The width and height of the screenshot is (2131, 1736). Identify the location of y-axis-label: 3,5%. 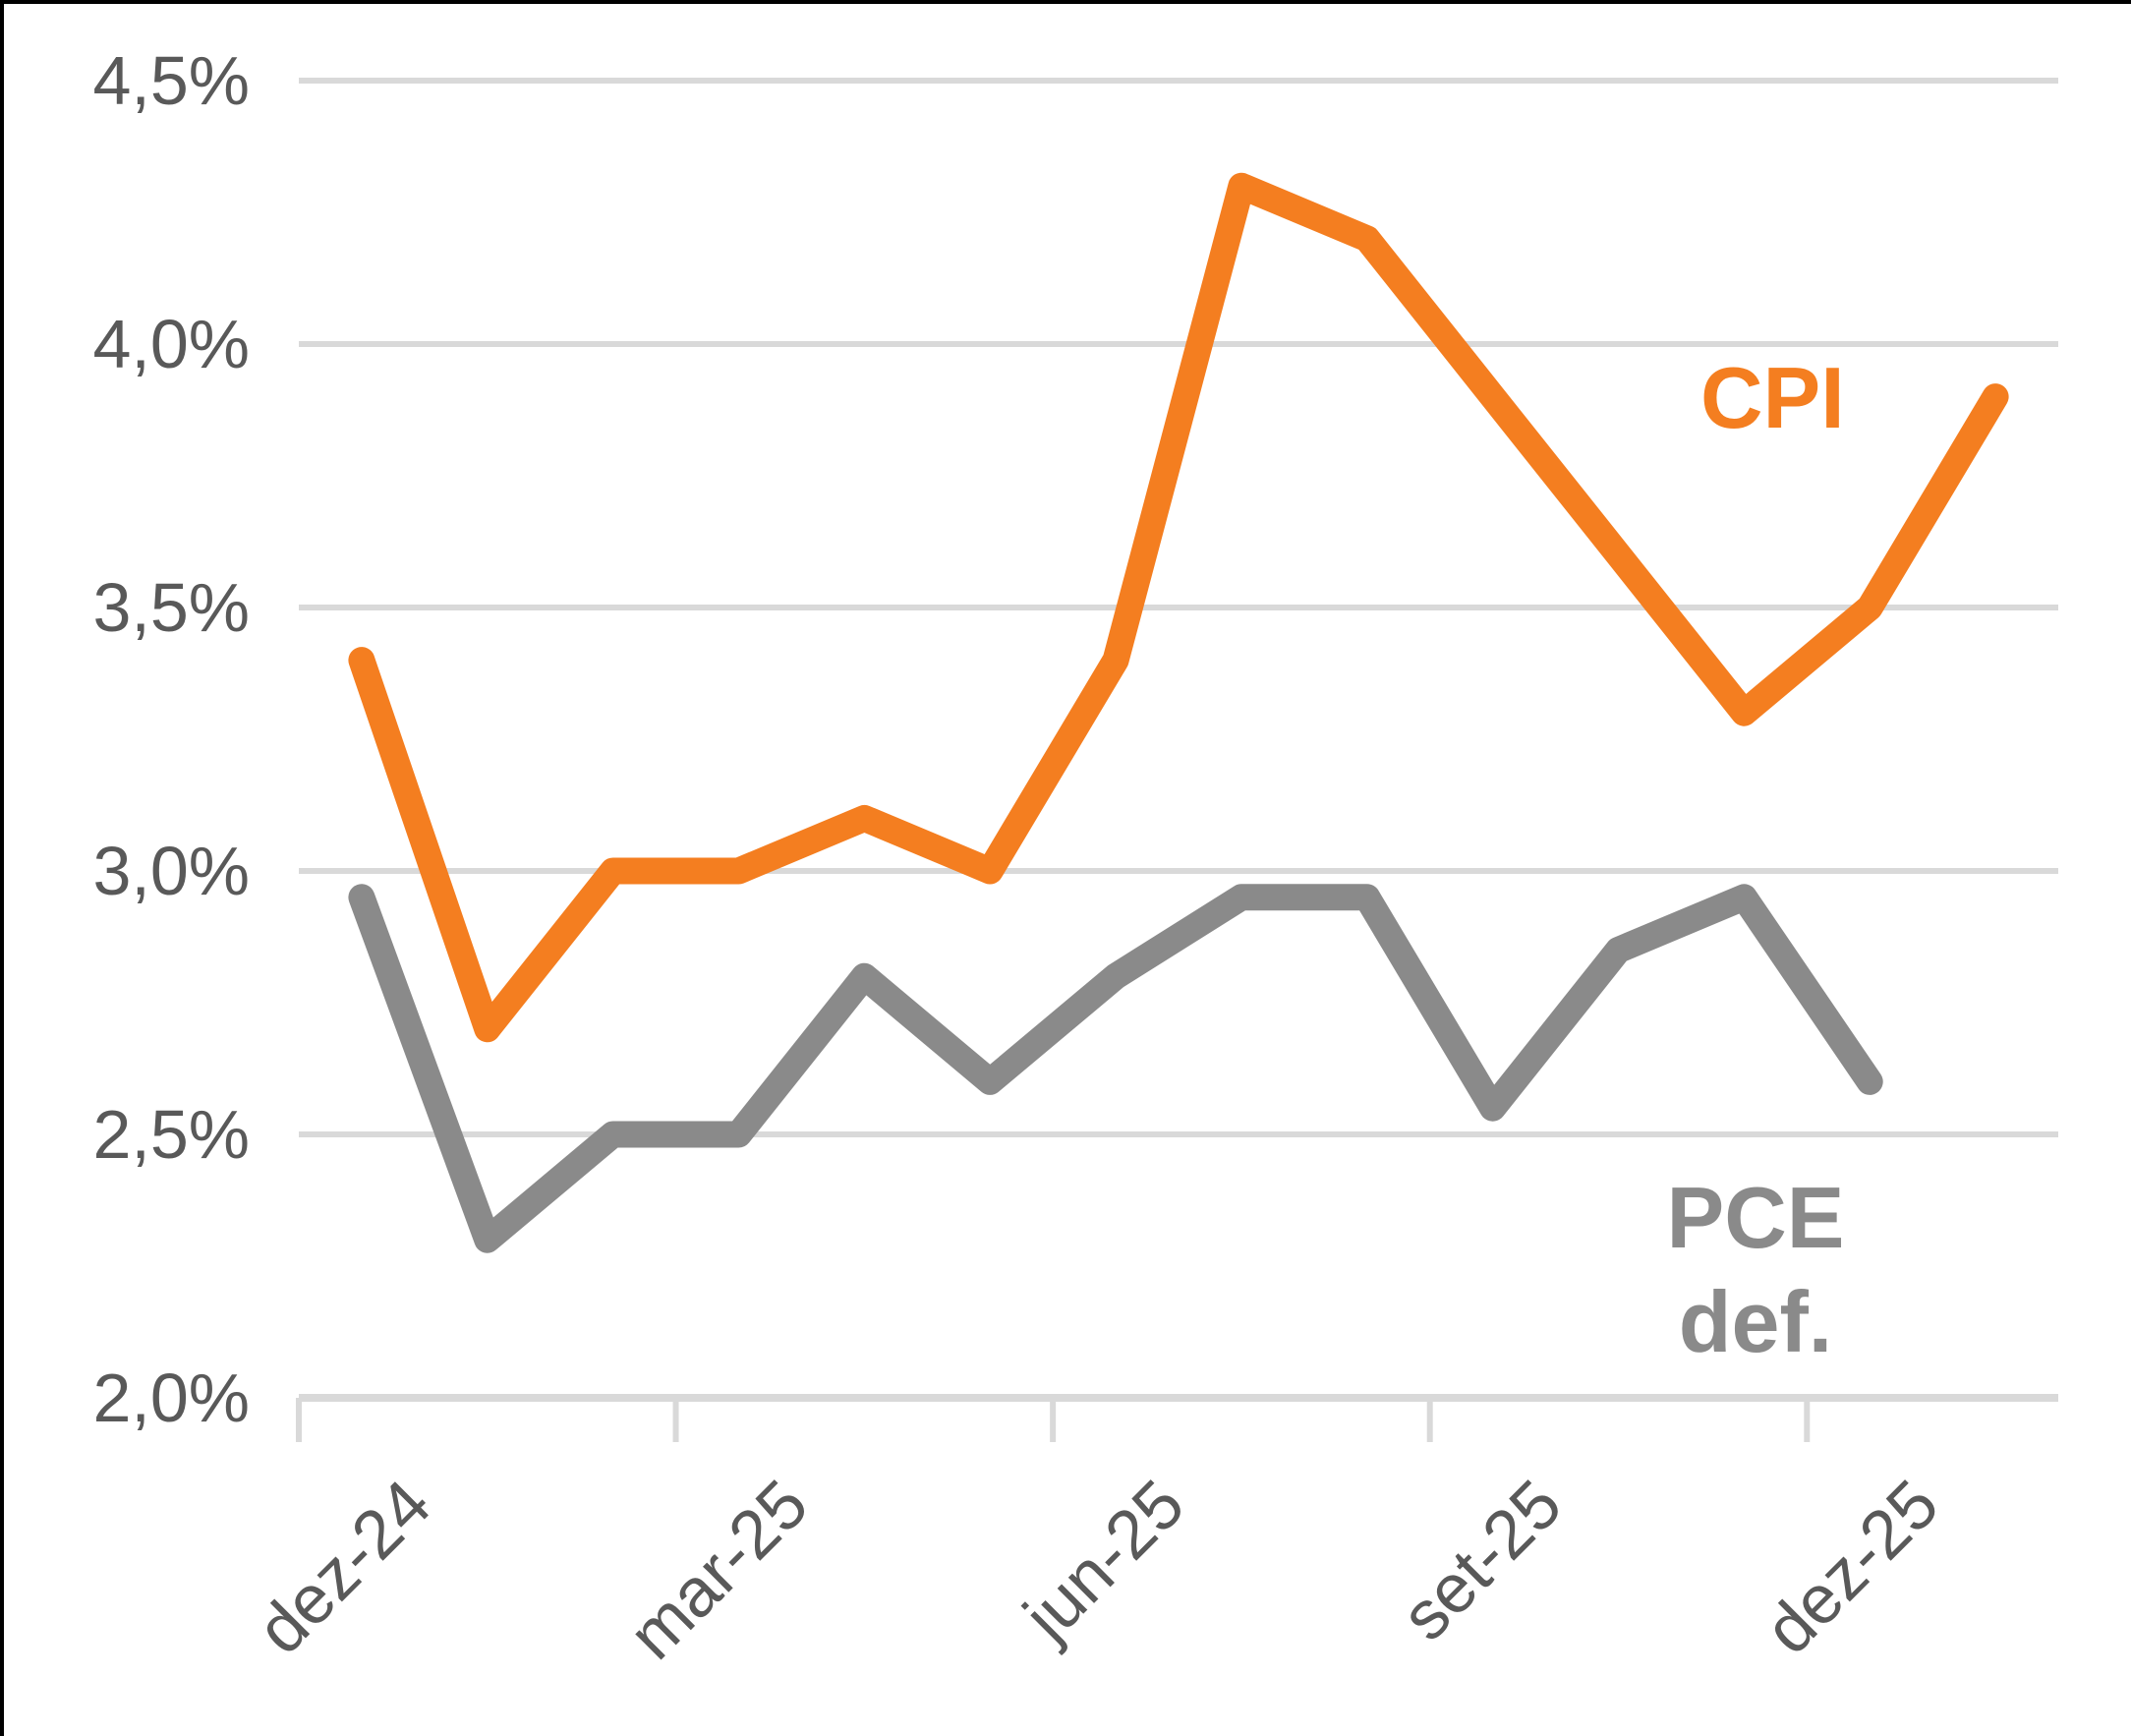
(171, 607).